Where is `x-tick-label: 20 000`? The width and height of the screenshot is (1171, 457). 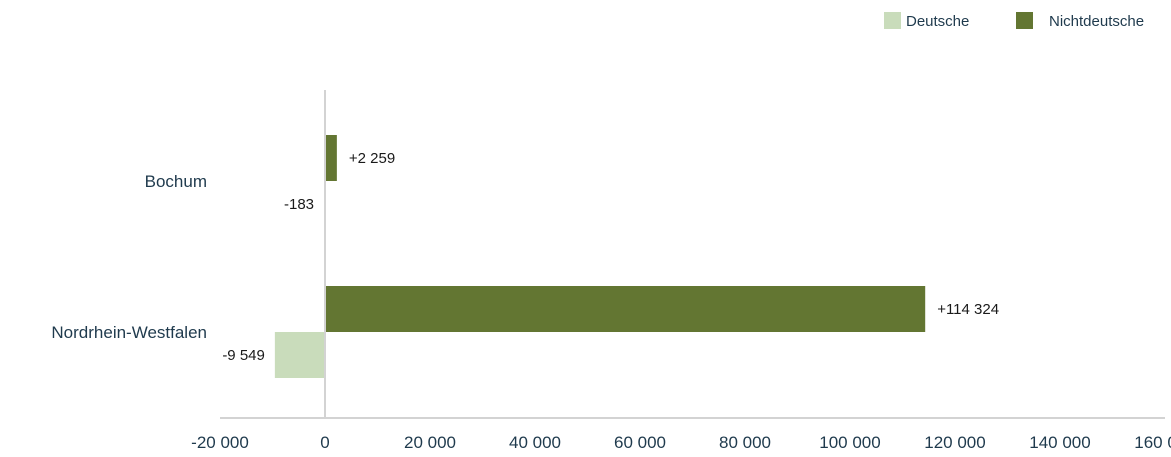
x-tick-label: 20 000 is located at coordinates (430, 442).